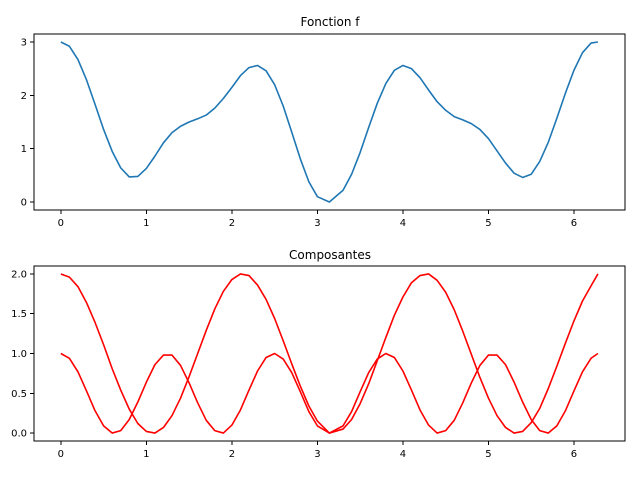  I want to click on y-tick-label: 2, so click(24, 96).